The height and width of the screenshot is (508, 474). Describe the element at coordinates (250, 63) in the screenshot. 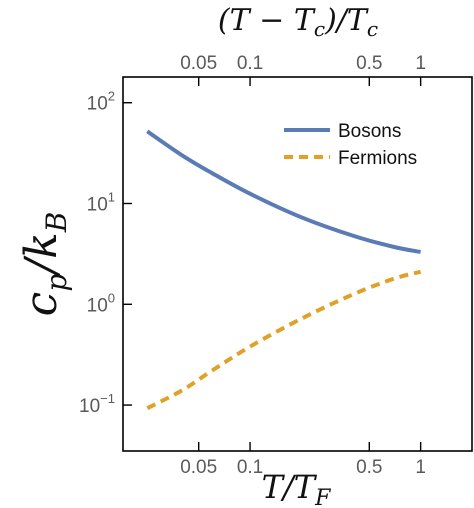

I see `x2-tick-label: 0.1` at that location.